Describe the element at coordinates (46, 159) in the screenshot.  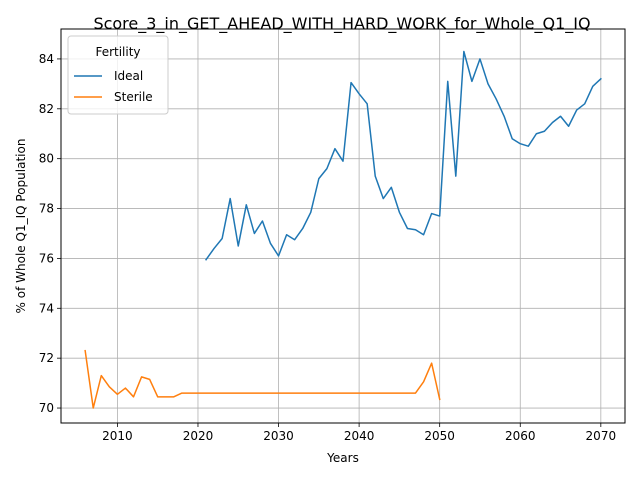
I see `y-tick-label: 80` at that location.